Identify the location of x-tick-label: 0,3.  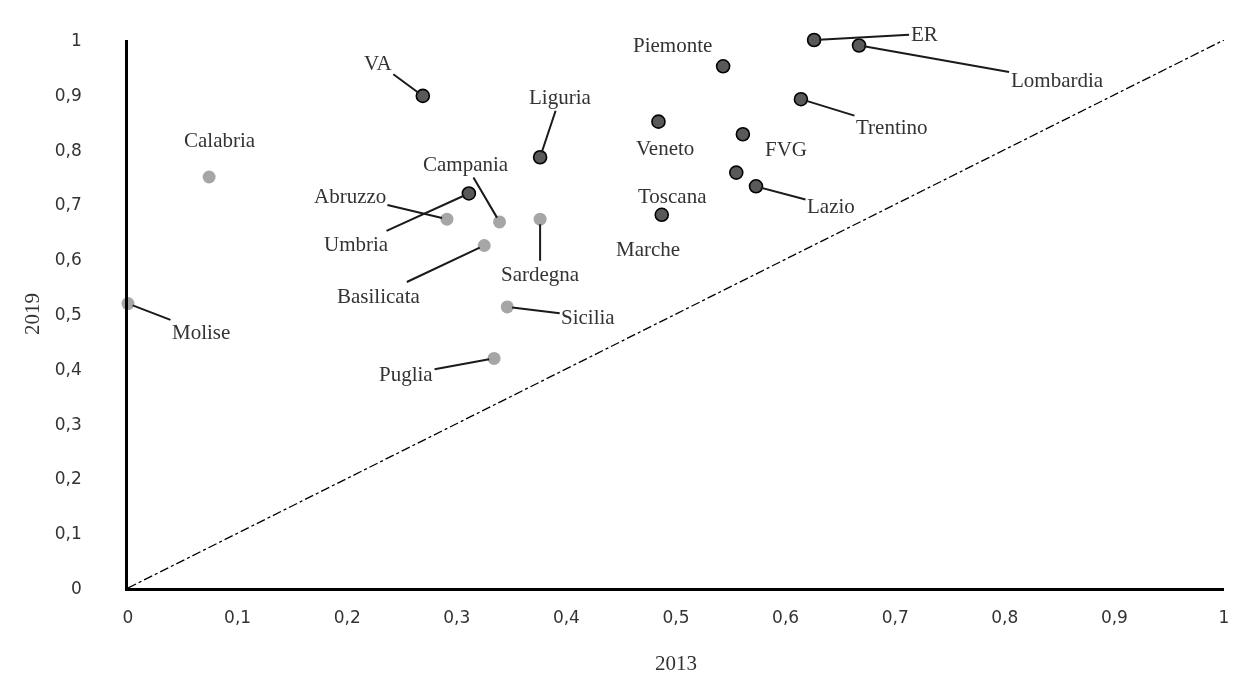
(457, 617).